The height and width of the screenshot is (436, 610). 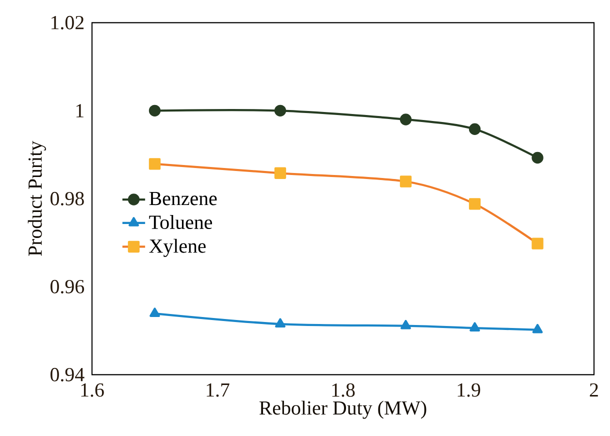 I want to click on y-tick-label: 0.96, so click(x=67, y=287).